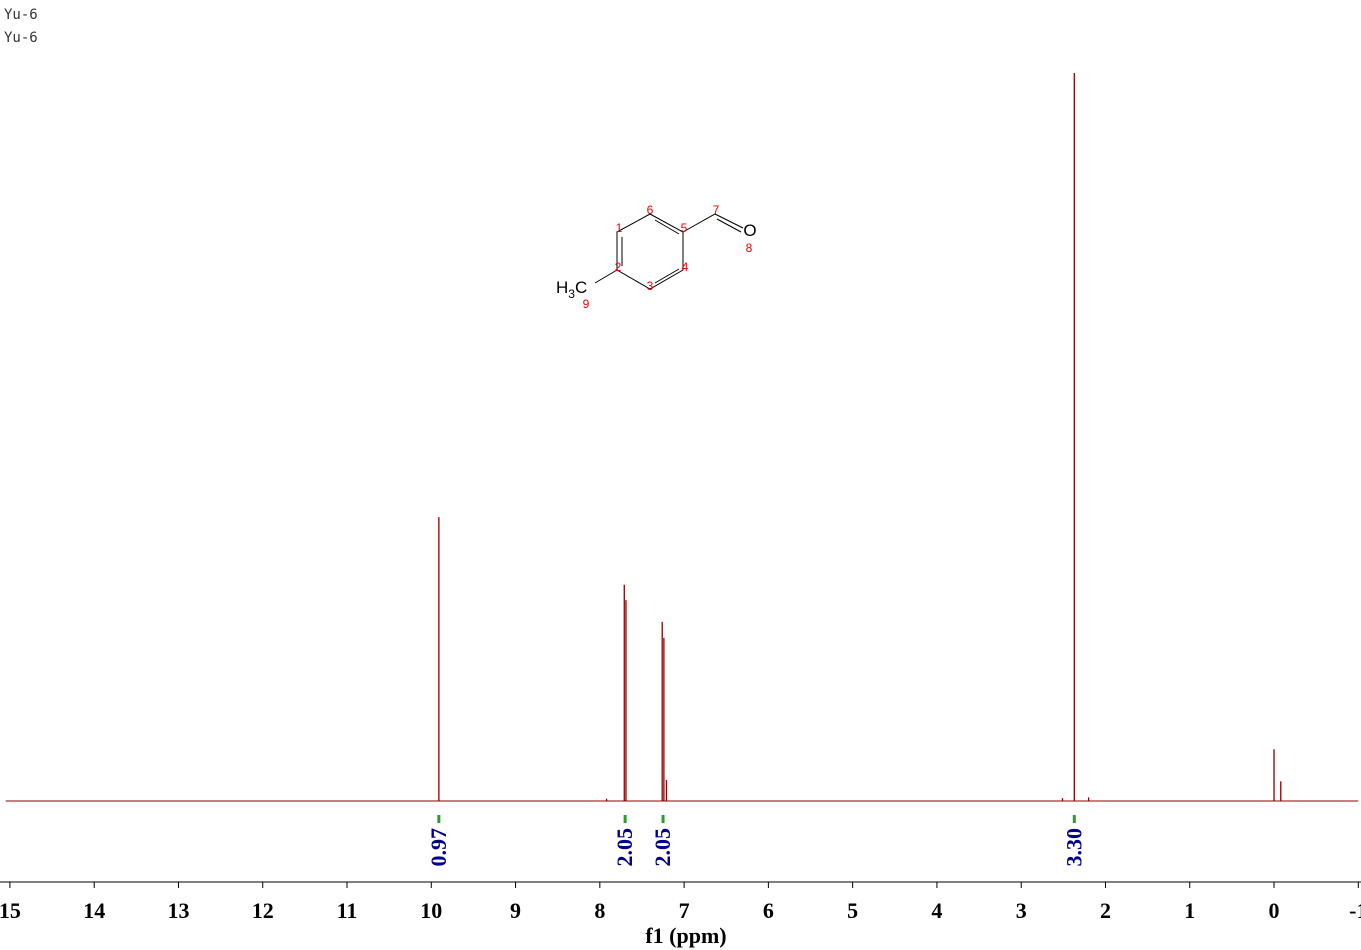  I want to click on atom-number: 9, so click(586, 304).